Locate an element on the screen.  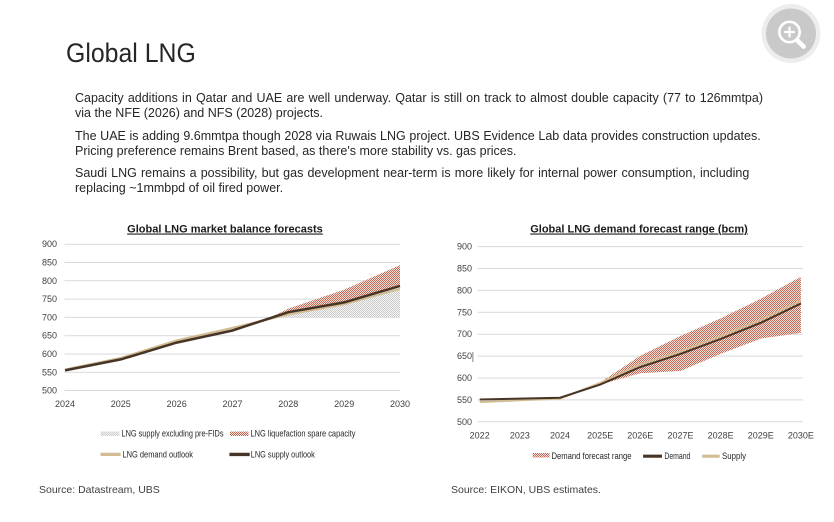
svg-text: LNG supply outlook is located at coordinates (283, 455).